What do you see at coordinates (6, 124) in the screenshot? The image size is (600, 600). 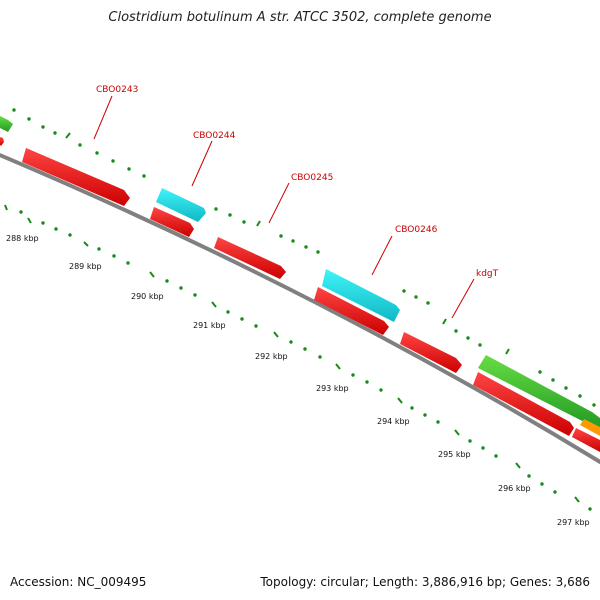 I see `feature-green-left-edge` at bounding box center [6, 124].